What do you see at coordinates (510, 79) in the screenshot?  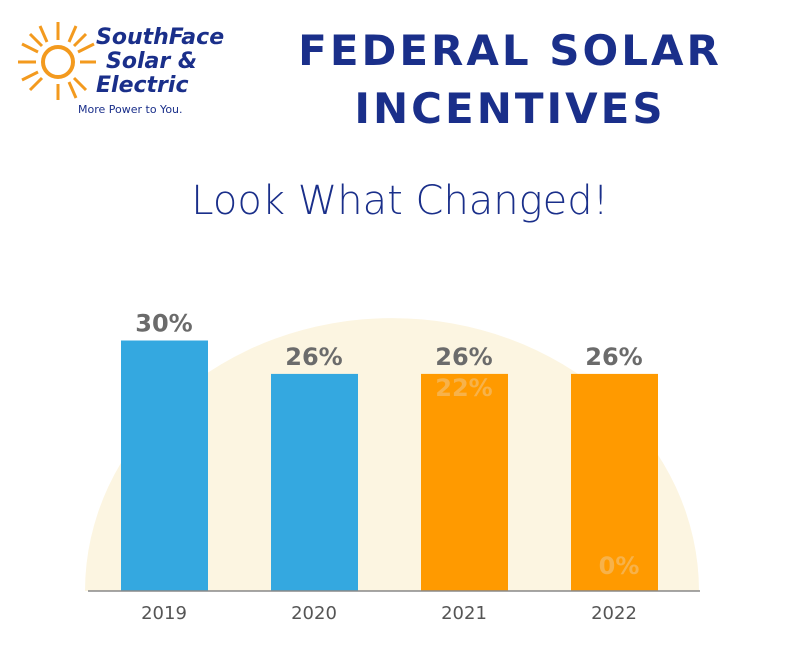 I see `chart-title: FEDERAL SOLAR INCENTIVES` at bounding box center [510, 79].